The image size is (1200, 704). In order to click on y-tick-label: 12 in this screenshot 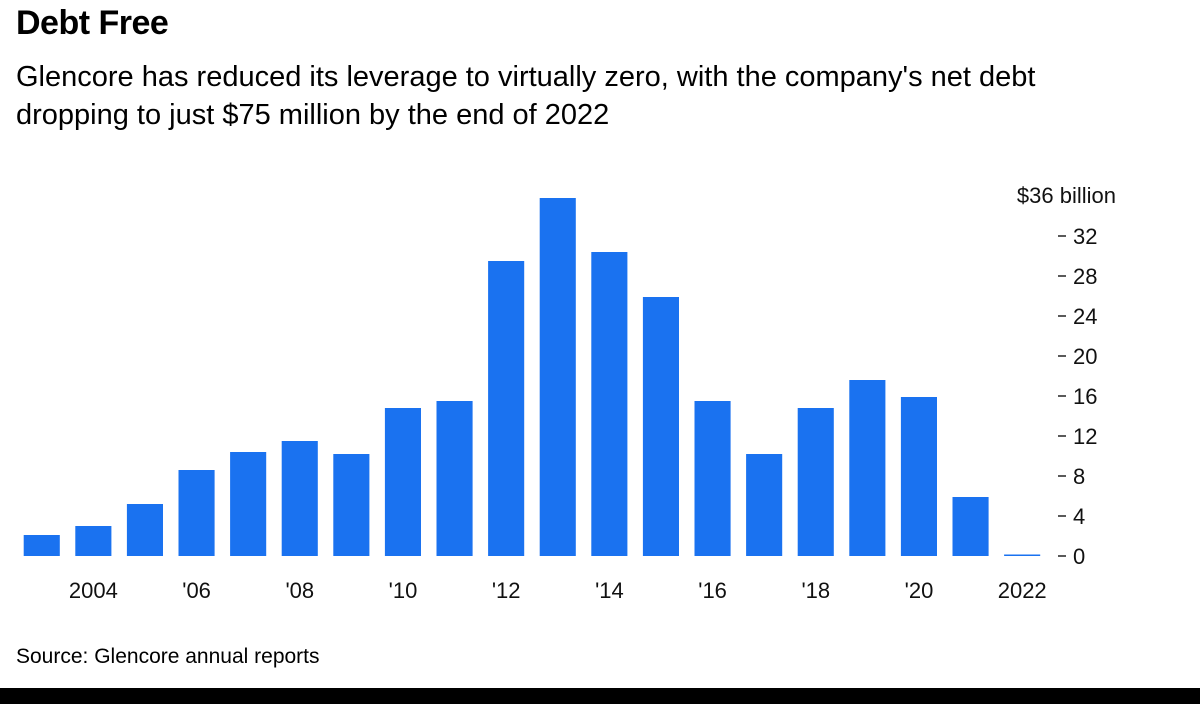, I will do `click(1085, 436)`.